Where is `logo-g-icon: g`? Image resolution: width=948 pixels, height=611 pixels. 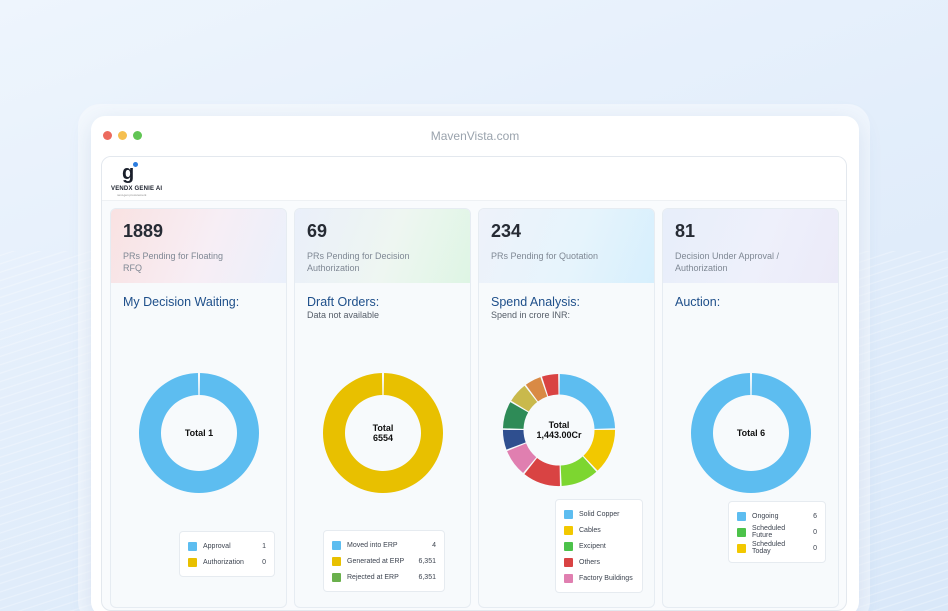
logo-g-icon: g is located at coordinates (128, 173).